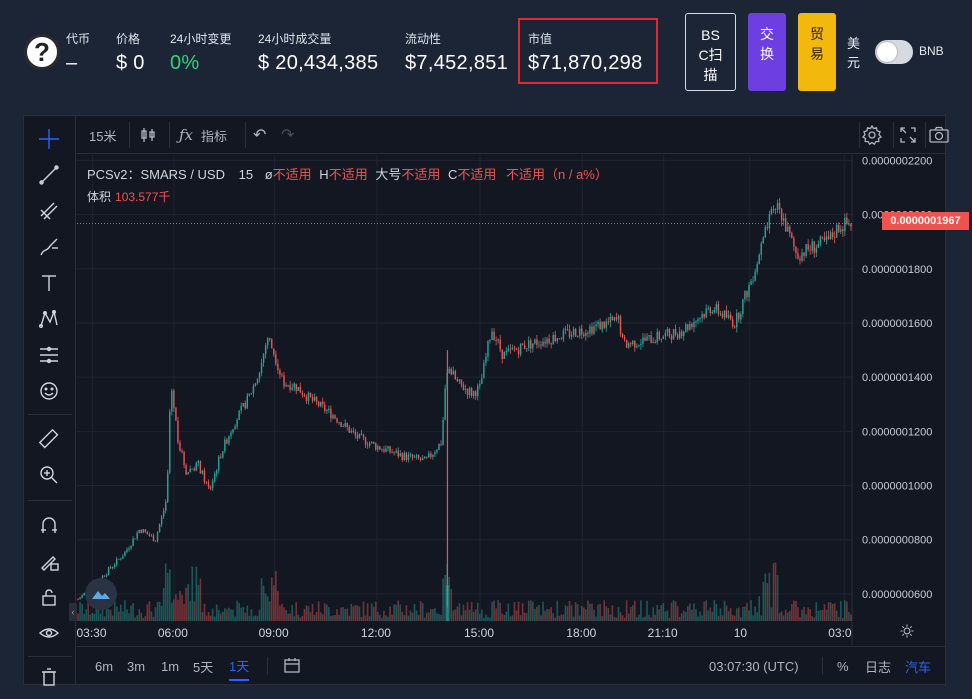 The image size is (972, 699). Describe the element at coordinates (49, 139) in the screenshot. I see `crosshair-tool-icon` at that location.